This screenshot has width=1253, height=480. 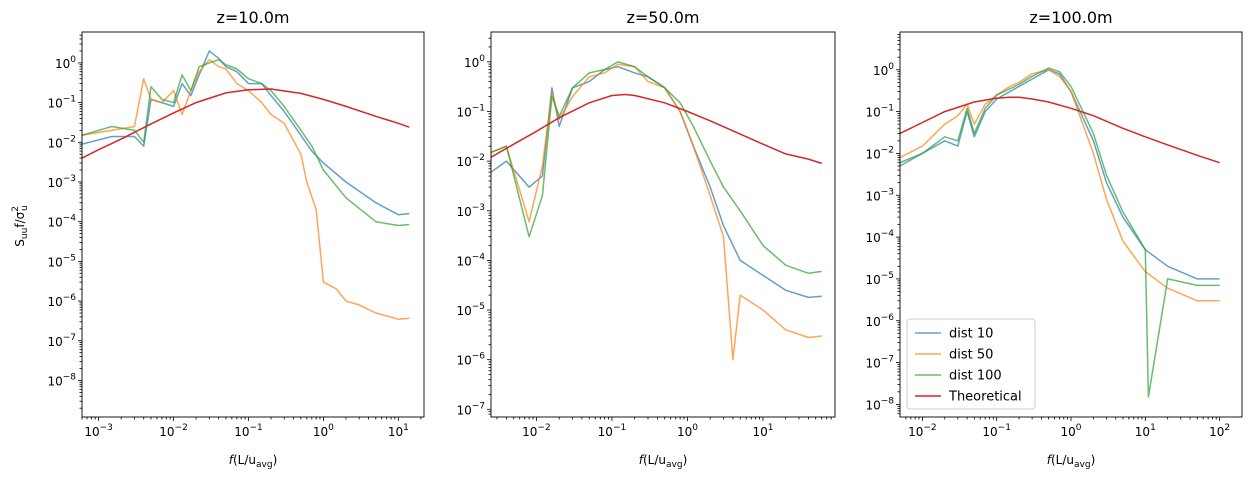 What do you see at coordinates (20, 225) in the screenshot?
I see `y-axis-label: Suuf/σ2u` at bounding box center [20, 225].